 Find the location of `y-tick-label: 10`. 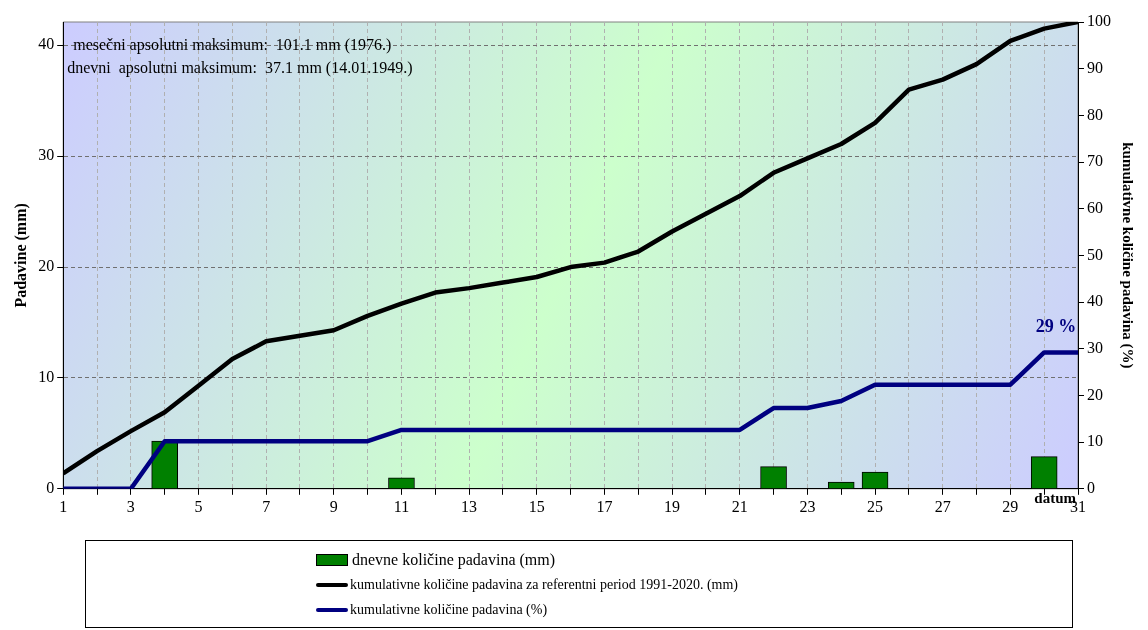

y-tick-label: 10 is located at coordinates (46, 377).